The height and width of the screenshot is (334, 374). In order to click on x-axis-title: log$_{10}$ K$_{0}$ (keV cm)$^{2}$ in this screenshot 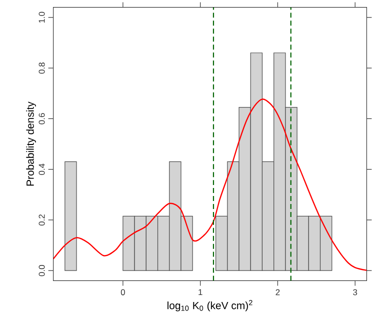, I will do `click(210, 306)`.